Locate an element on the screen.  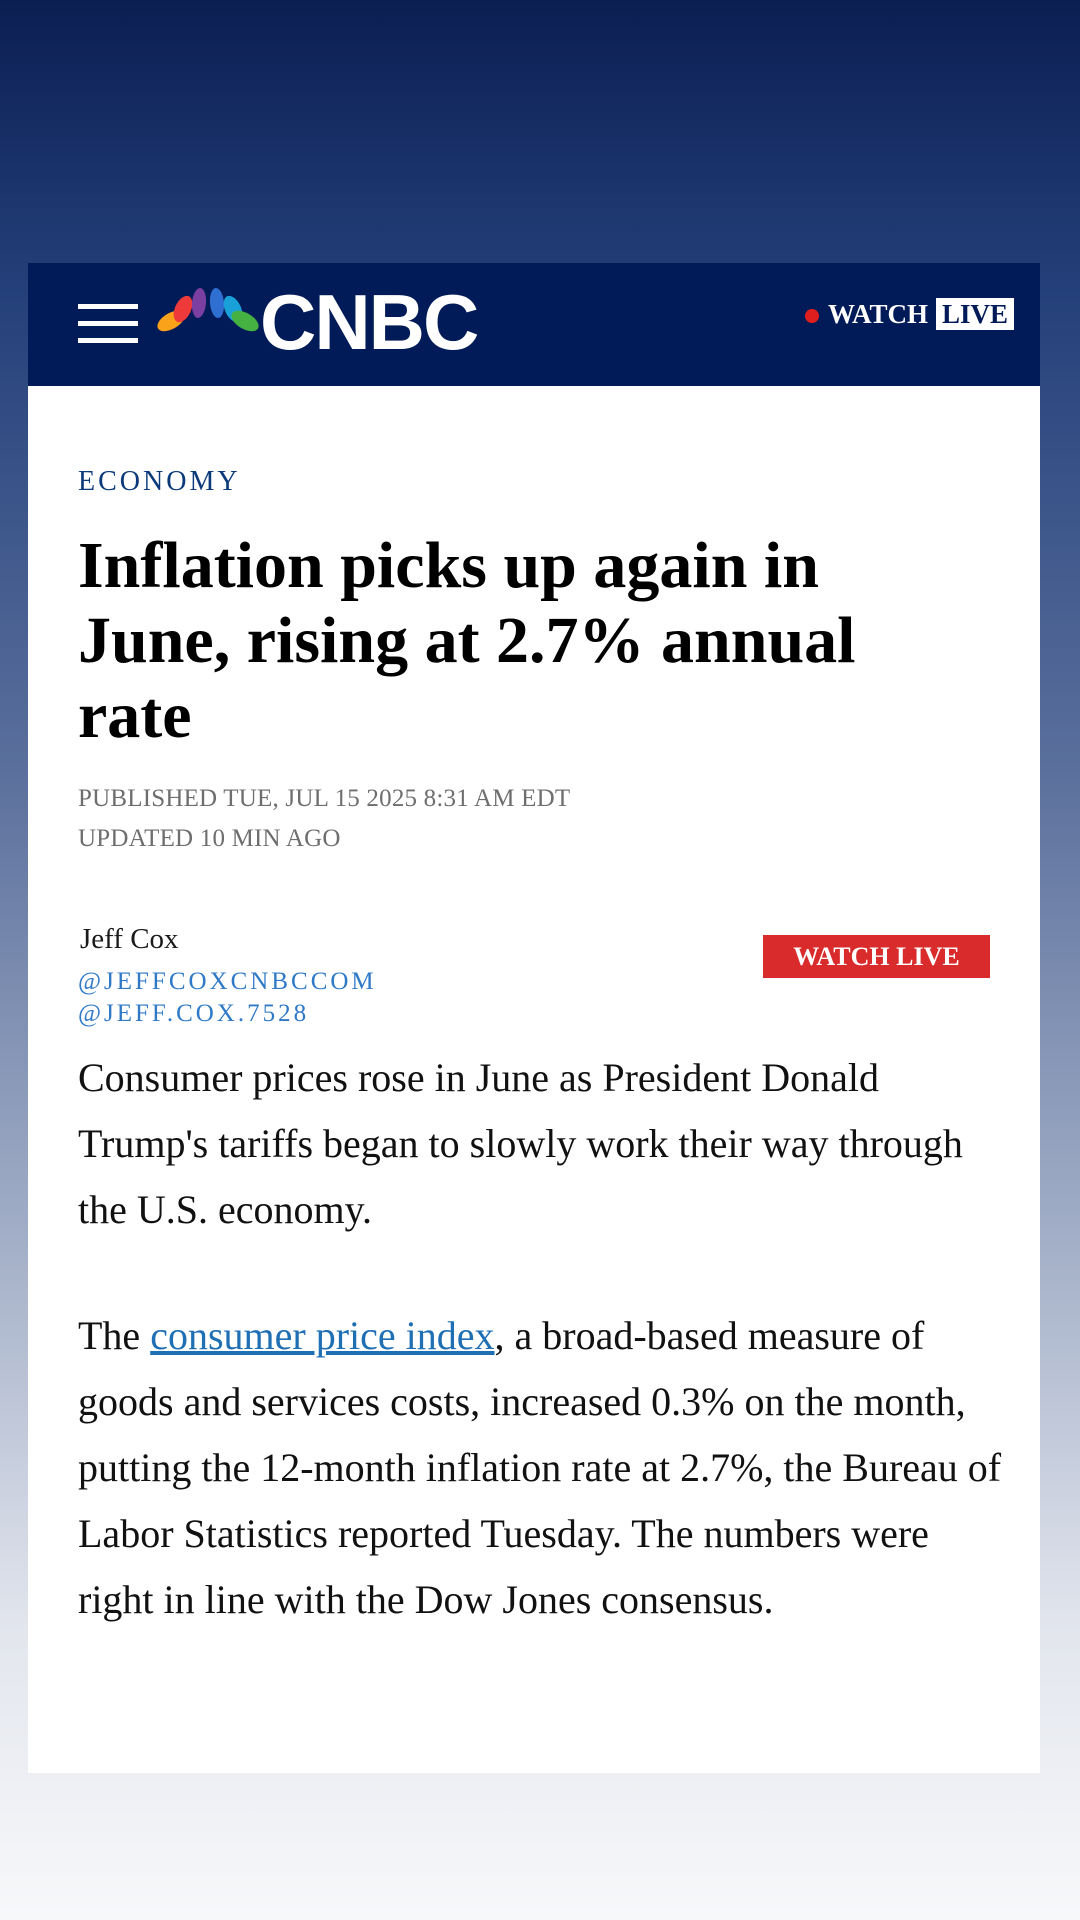
author-social-handle: @JEFF.COX.7528 is located at coordinates (194, 1013).